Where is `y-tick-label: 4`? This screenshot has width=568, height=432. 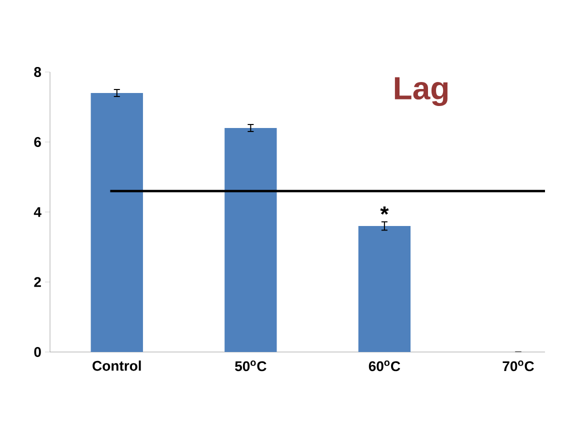
y-tick-label: 4 is located at coordinates (38, 212).